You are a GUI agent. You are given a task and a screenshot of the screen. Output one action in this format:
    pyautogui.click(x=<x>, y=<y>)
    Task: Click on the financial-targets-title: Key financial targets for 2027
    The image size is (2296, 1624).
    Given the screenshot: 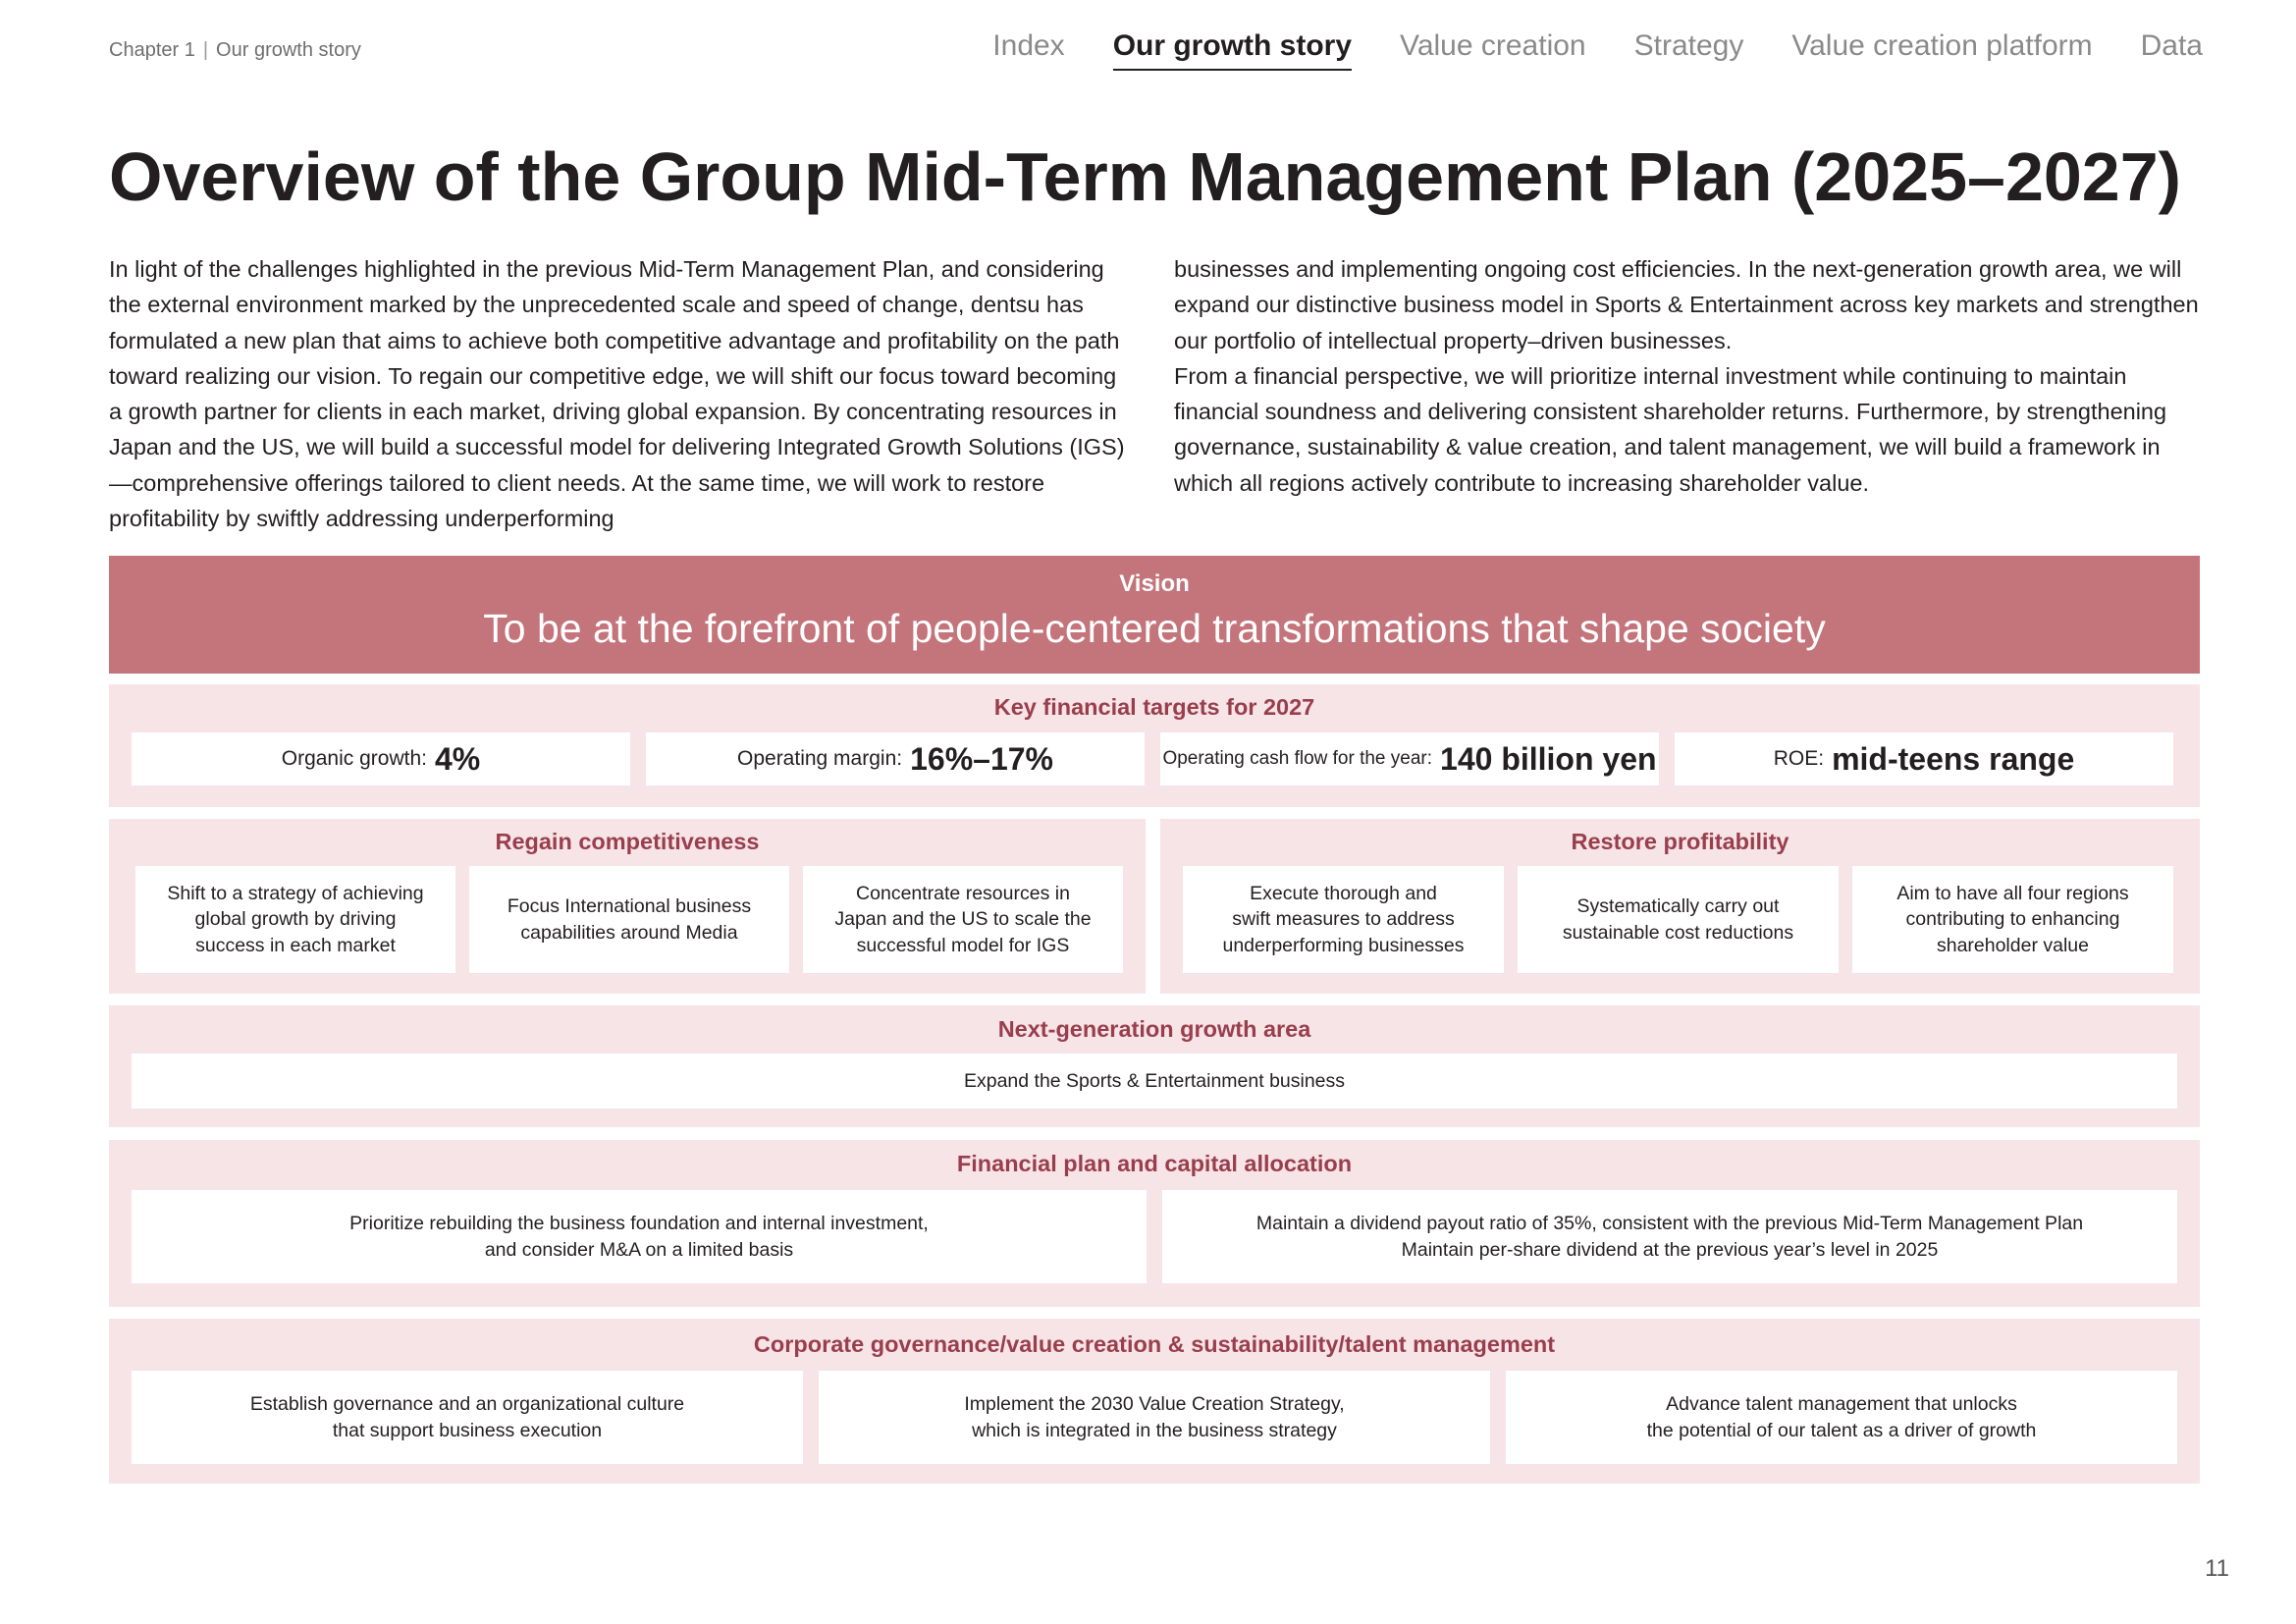 What is the action you would take?
    pyautogui.click(x=1154, y=707)
    